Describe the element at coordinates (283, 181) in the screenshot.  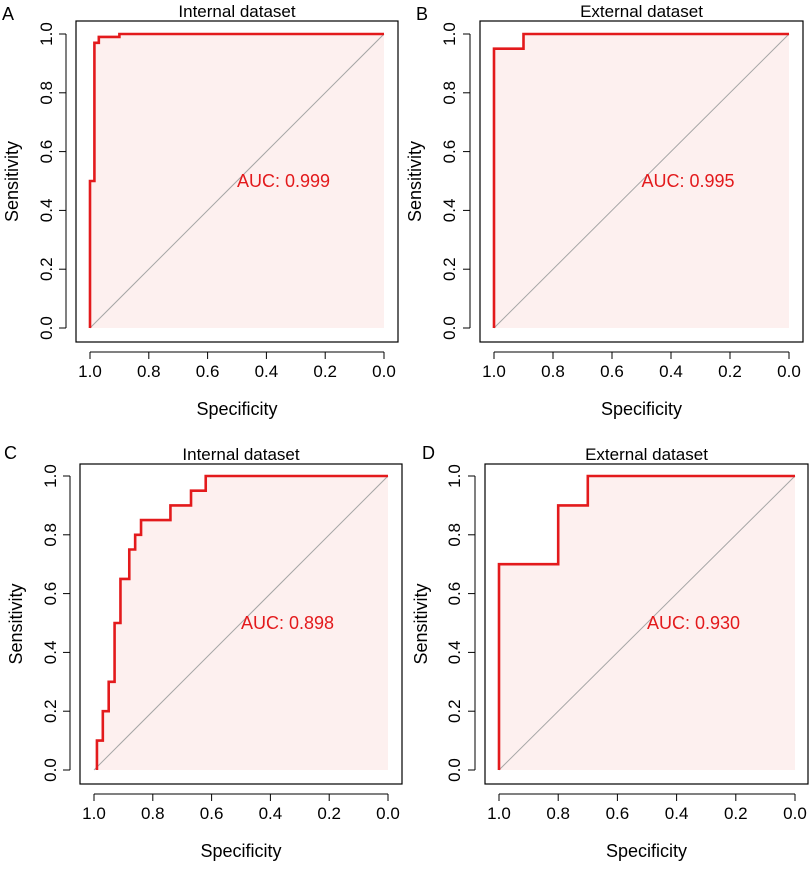
I see `auc-label: AUC: 0.999` at that location.